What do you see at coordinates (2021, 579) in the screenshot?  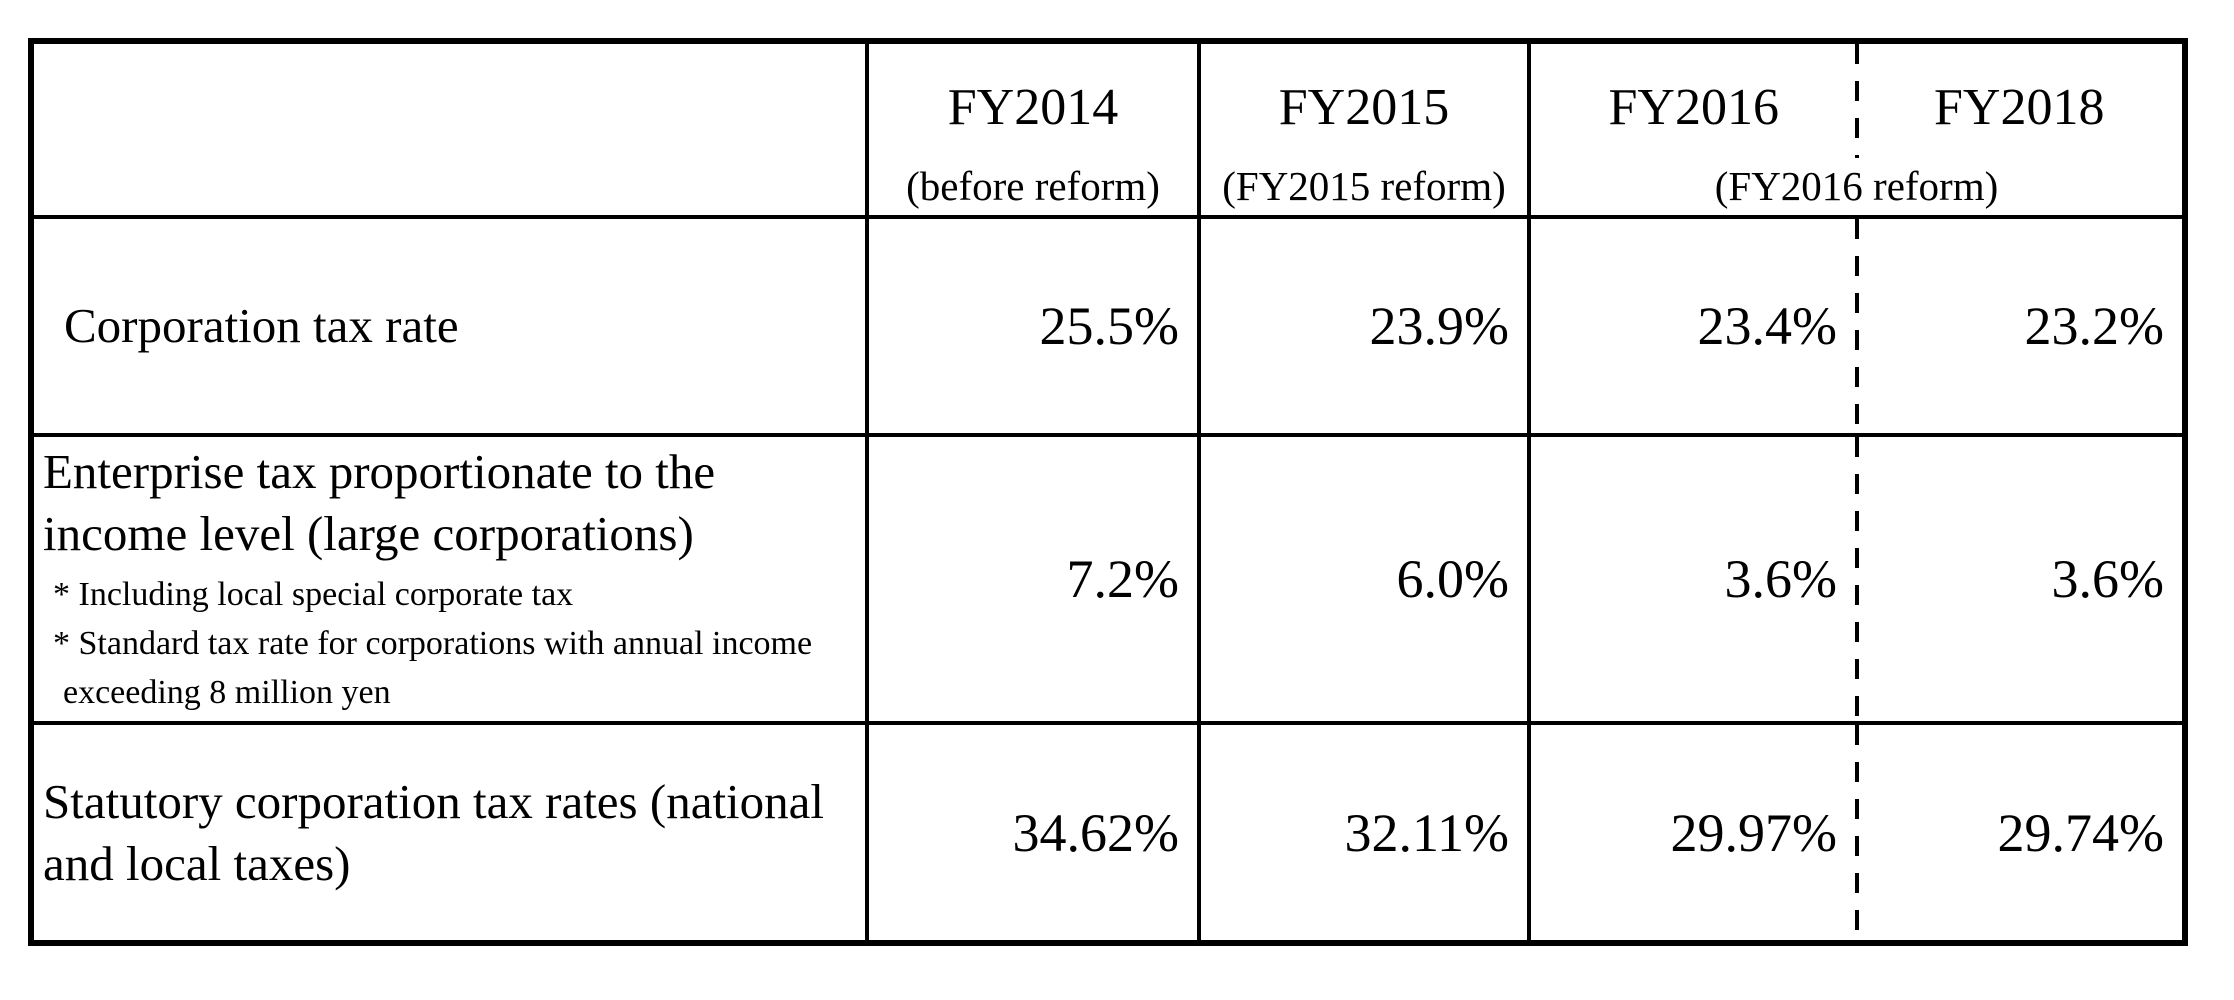 I see `enterprise-tax-fy2018-value: 3.6%` at bounding box center [2021, 579].